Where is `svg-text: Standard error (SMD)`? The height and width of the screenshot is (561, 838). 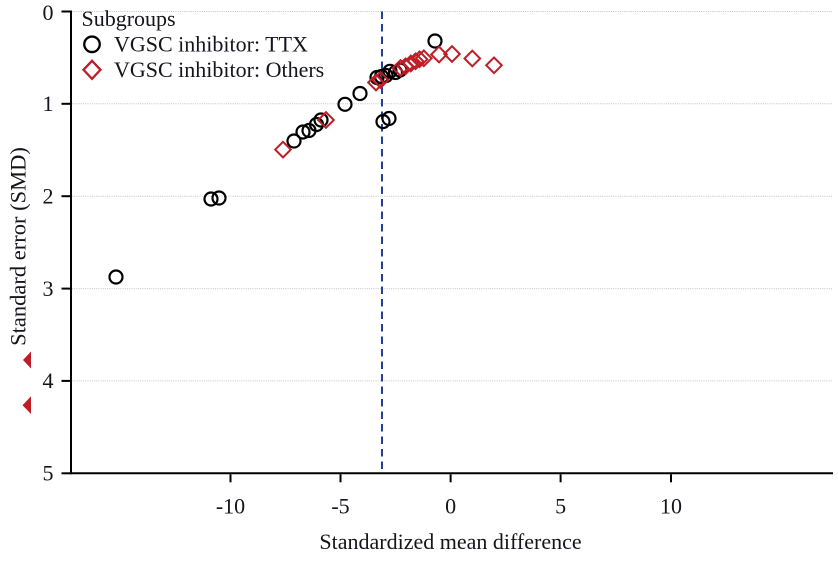
svg-text: Standard error (SMD) is located at coordinates (18, 246).